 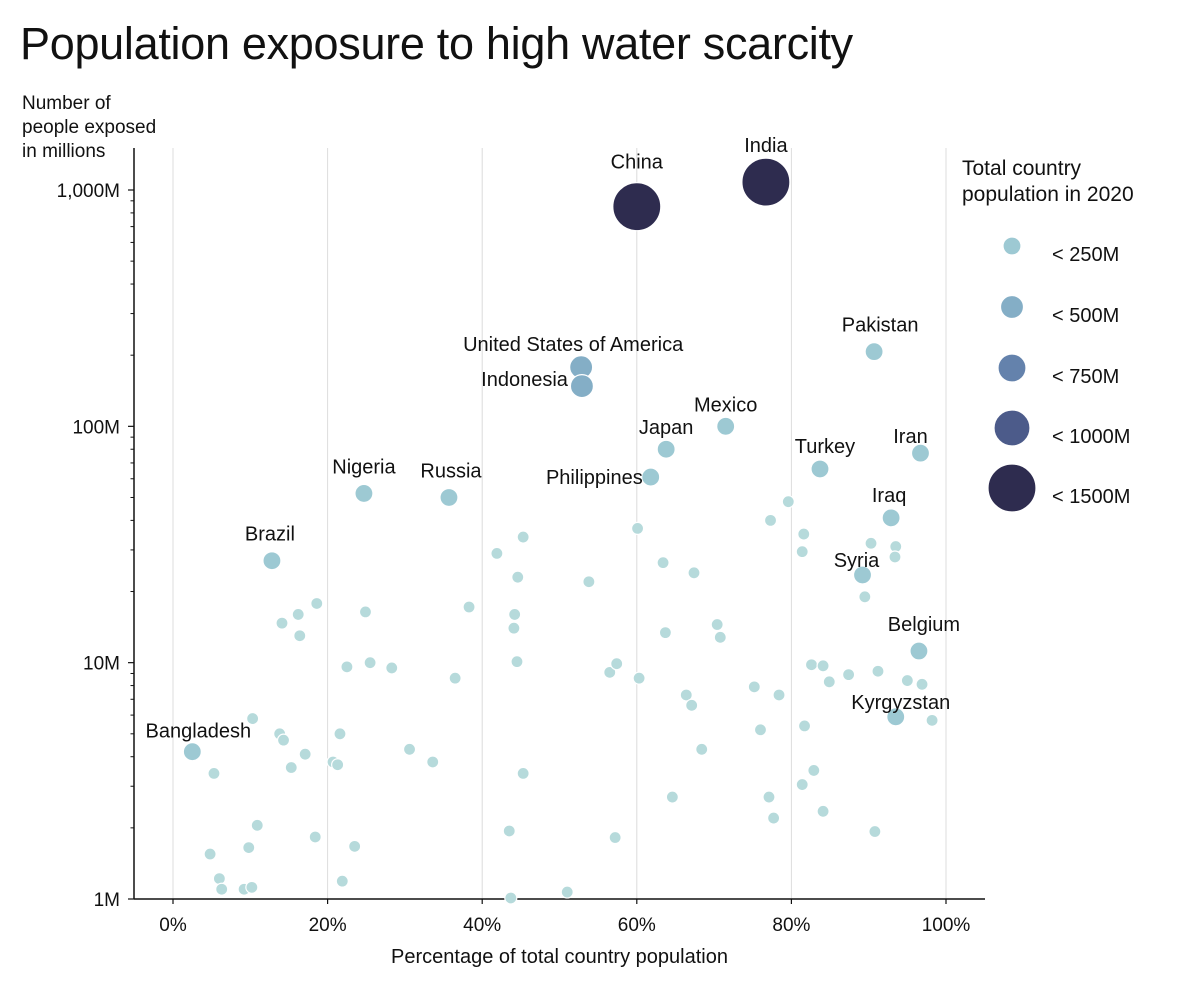 I want to click on legend-label: < 750M, so click(x=1085, y=377).